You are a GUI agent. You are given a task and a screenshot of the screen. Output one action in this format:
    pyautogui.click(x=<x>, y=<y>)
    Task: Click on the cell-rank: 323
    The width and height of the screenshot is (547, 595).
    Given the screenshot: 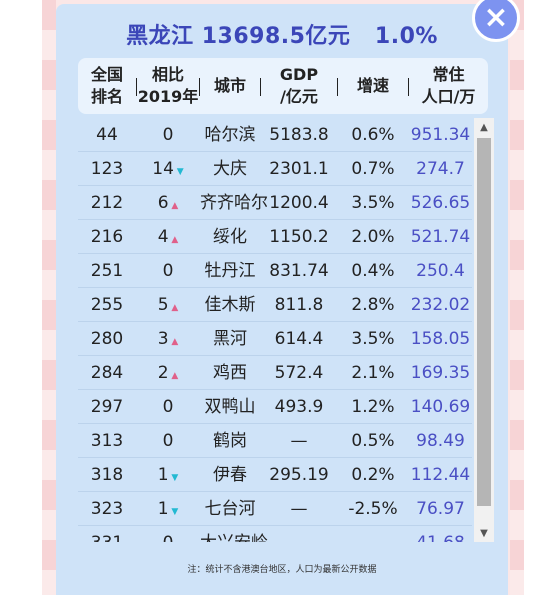 What is the action you would take?
    pyautogui.click(x=107, y=509)
    